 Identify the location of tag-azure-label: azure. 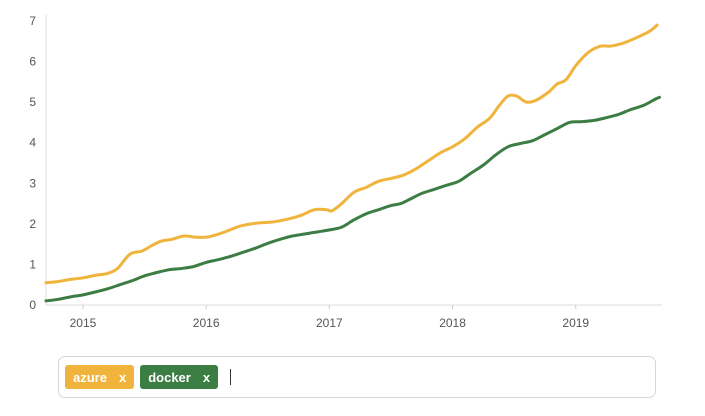
(90, 377).